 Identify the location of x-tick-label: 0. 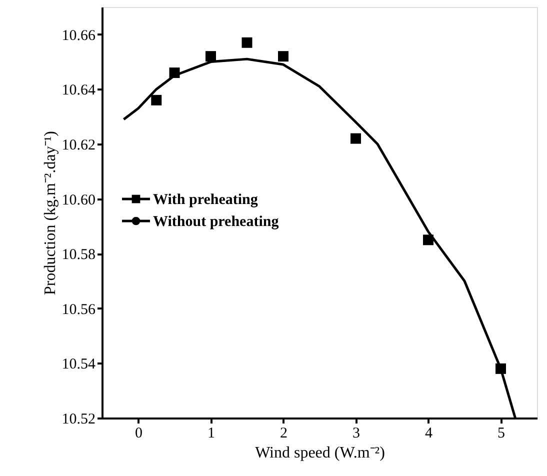
(138, 434).